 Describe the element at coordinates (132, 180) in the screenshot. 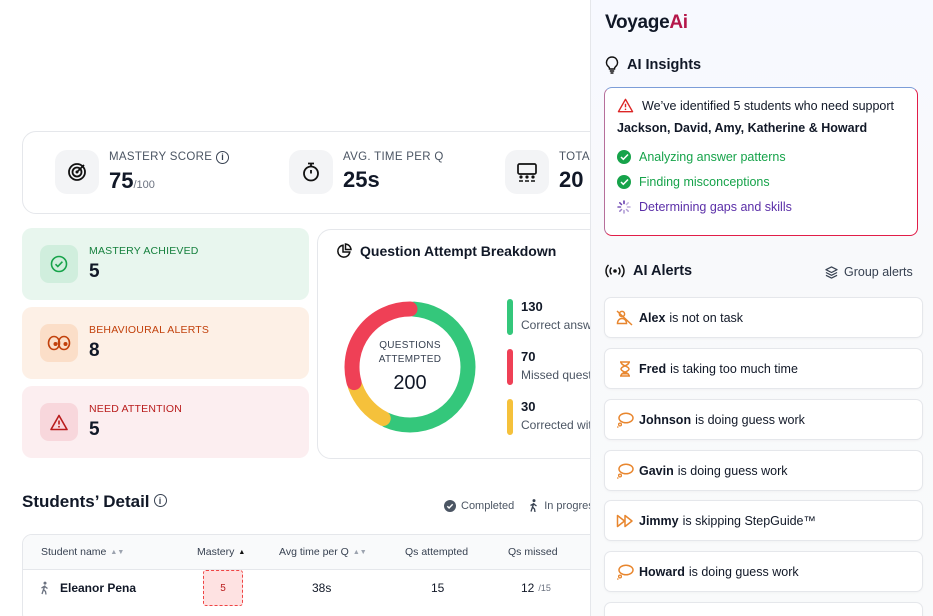

I see `stat-value: 75/100` at that location.